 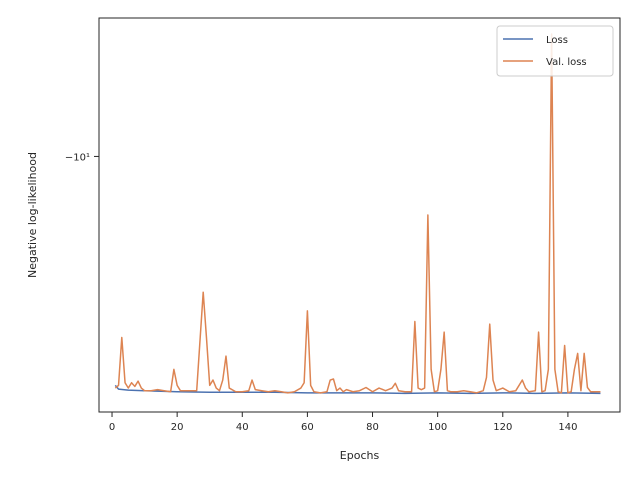 I want to click on y-axis: −10¹, so click(x=82, y=157).